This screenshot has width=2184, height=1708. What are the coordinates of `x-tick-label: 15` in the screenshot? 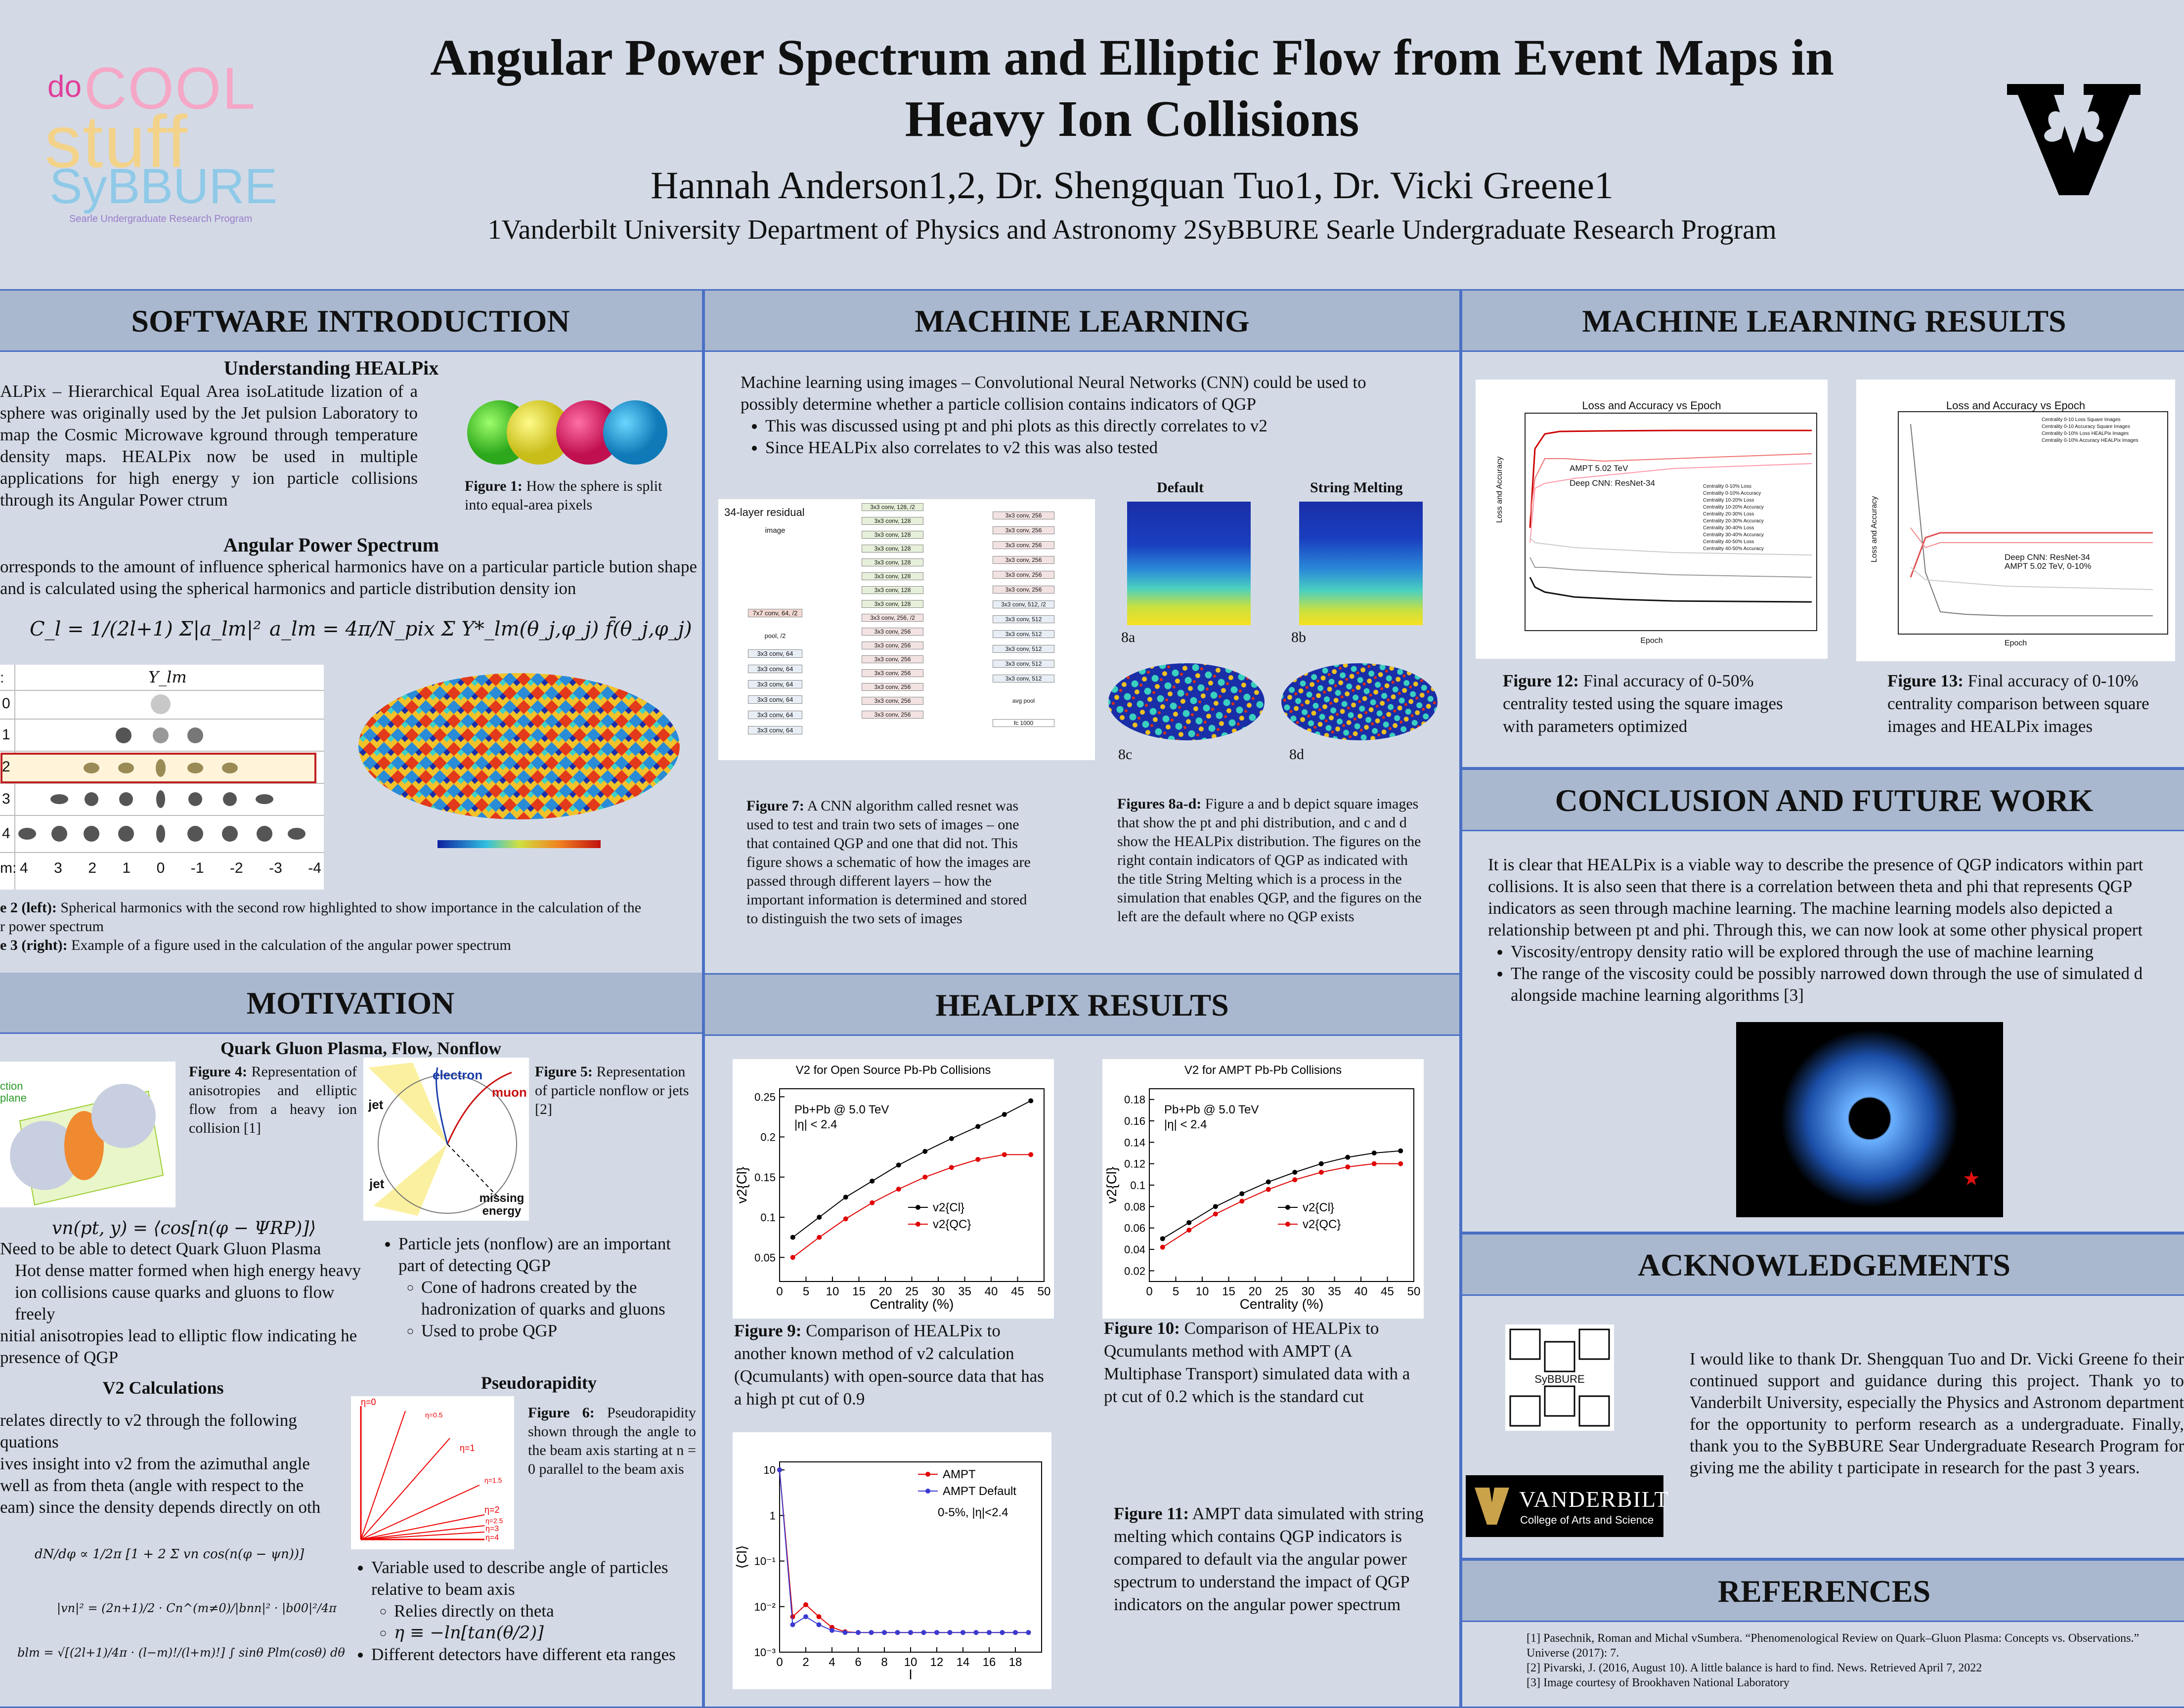 It's located at (1228, 1291).